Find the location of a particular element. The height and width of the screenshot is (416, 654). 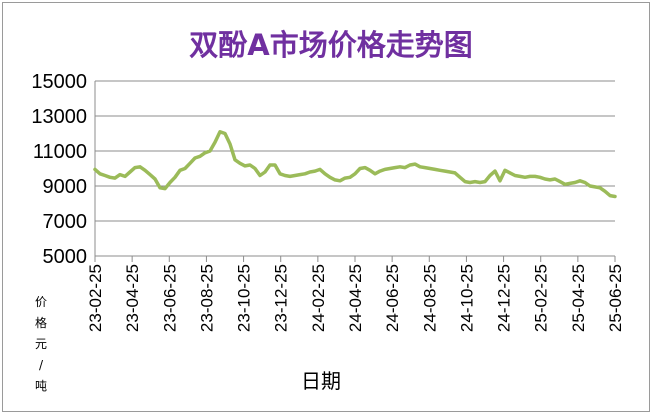

x-tick-label: 25-02-25 is located at coordinates (541, 298).